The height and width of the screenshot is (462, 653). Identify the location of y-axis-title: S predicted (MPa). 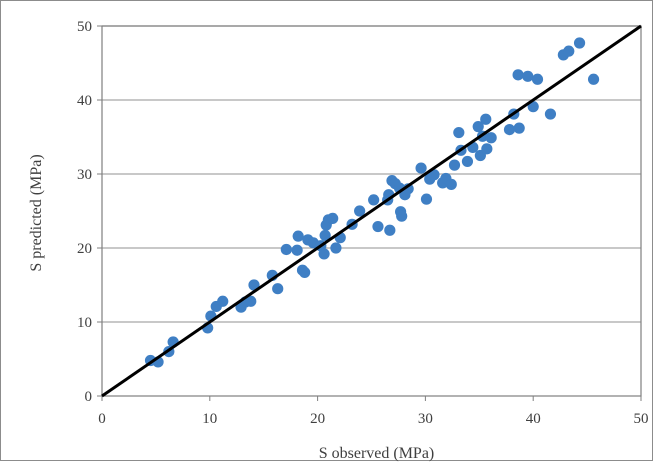
(36, 212).